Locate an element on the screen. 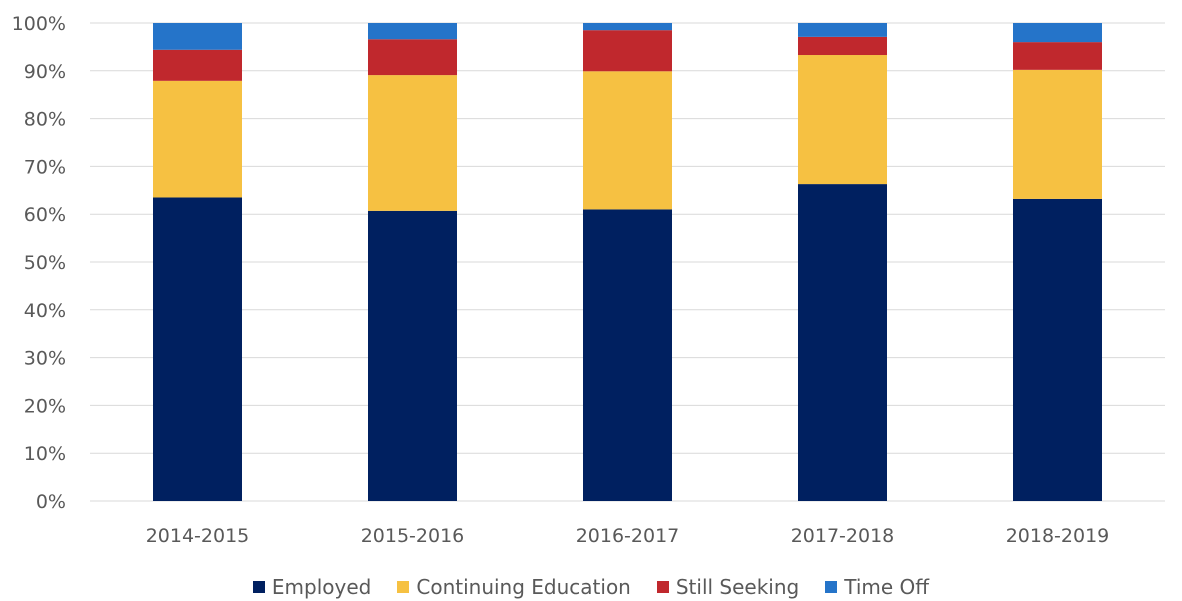 Image resolution: width=1182 pixels, height=601 pixels. x-tick-label: 2014-2015 is located at coordinates (198, 536).